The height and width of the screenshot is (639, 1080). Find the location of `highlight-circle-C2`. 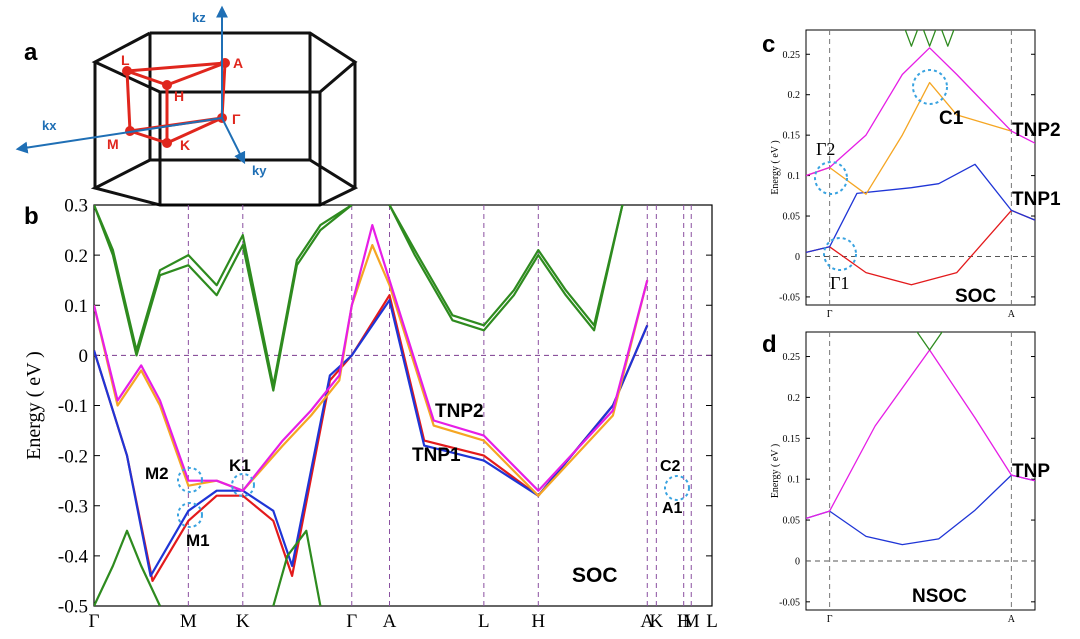

highlight-circle-C2 is located at coordinates (677, 488).